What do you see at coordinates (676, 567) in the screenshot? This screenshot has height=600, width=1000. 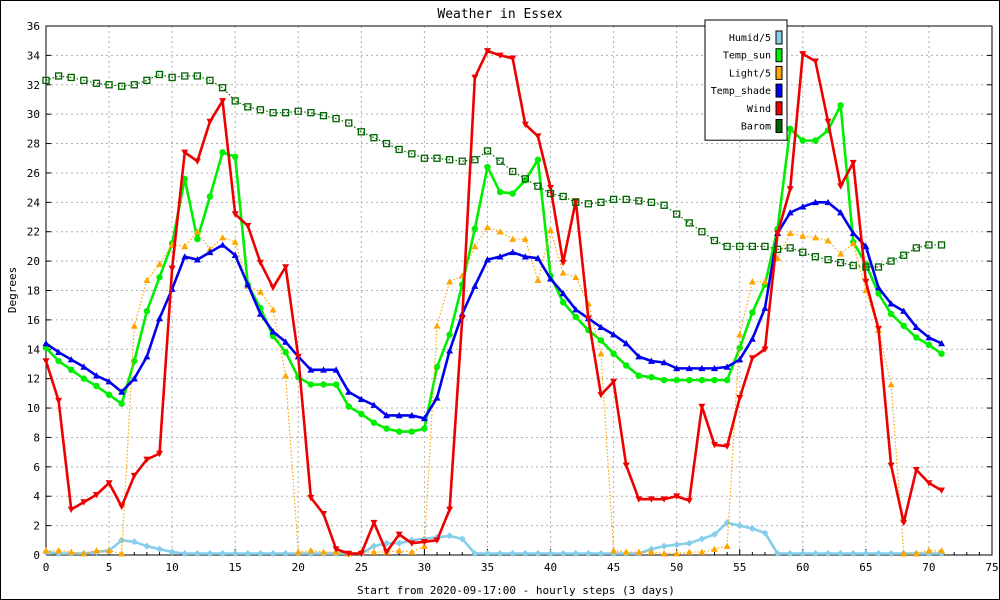 I see `x-tick-label: 50` at bounding box center [676, 567].